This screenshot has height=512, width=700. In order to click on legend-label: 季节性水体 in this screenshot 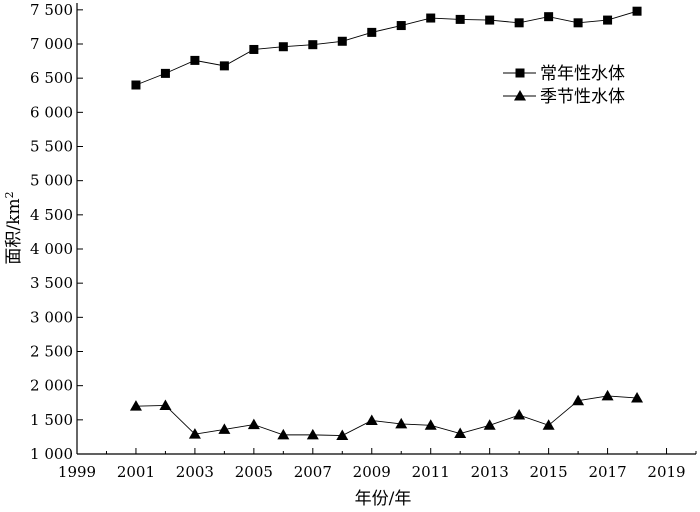, I will do `click(582, 97)`.